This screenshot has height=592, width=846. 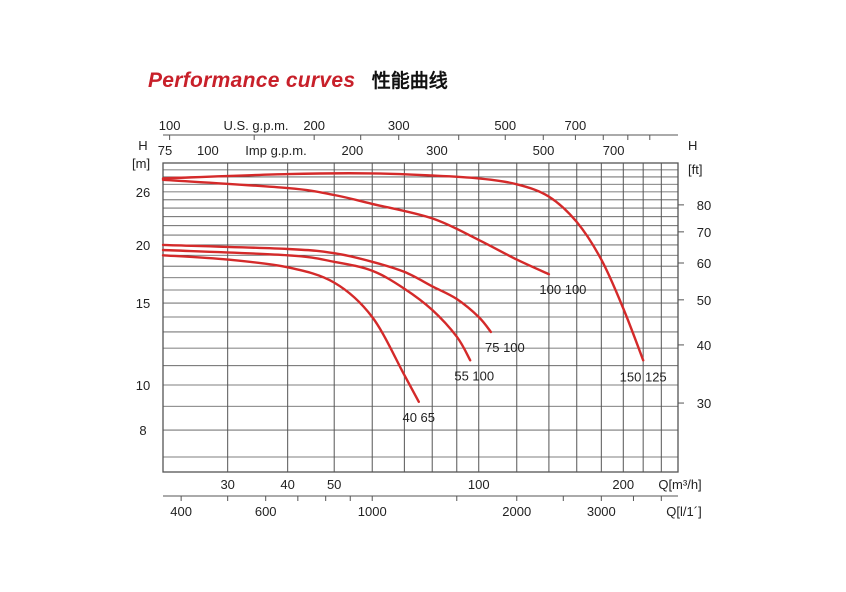 What do you see at coordinates (614, 150) in the screenshot?
I see `impgpm-tick-label: 700` at bounding box center [614, 150].